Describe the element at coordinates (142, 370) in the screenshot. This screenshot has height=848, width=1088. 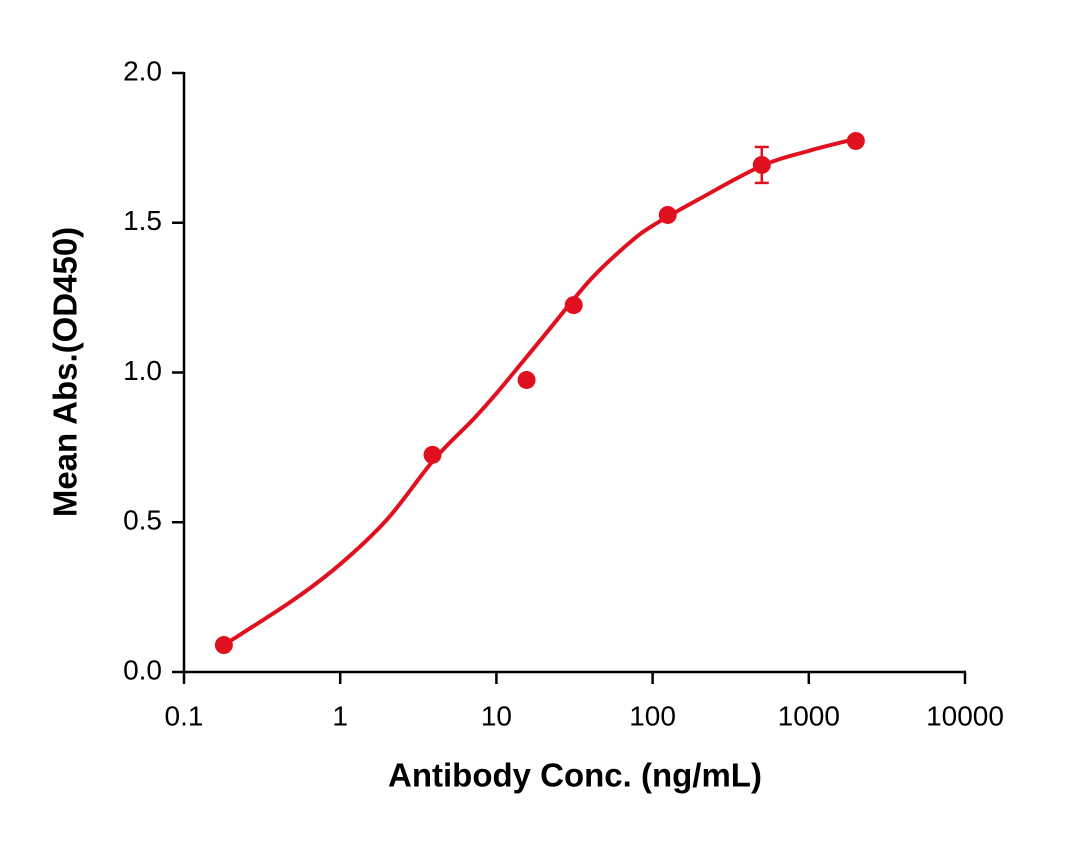
I see `y-tick-label: 1.0` at that location.